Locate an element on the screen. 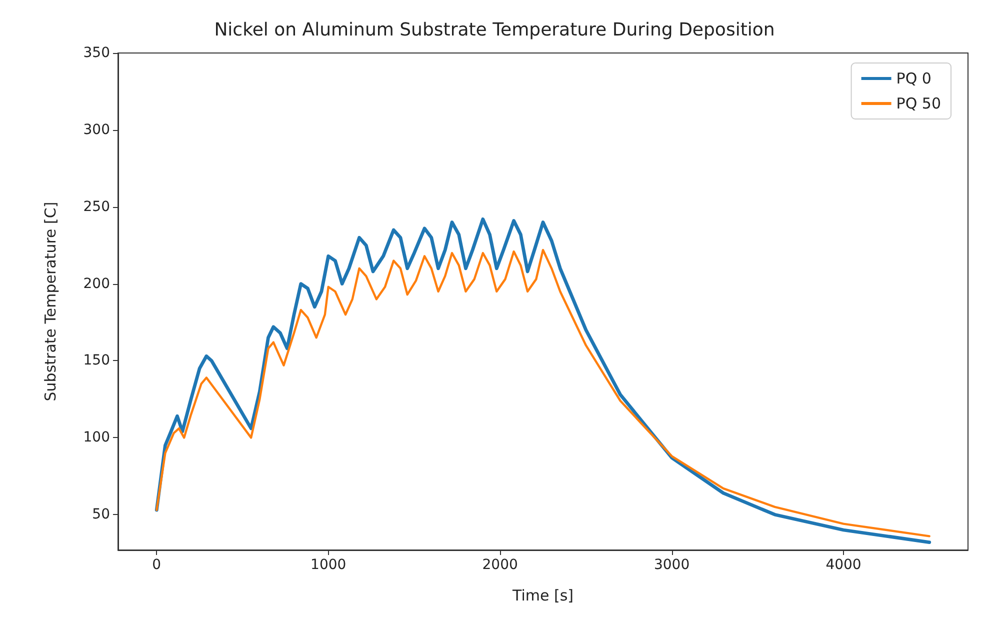 The height and width of the screenshot is (640, 989). y-tick-label: 200 is located at coordinates (96, 284).